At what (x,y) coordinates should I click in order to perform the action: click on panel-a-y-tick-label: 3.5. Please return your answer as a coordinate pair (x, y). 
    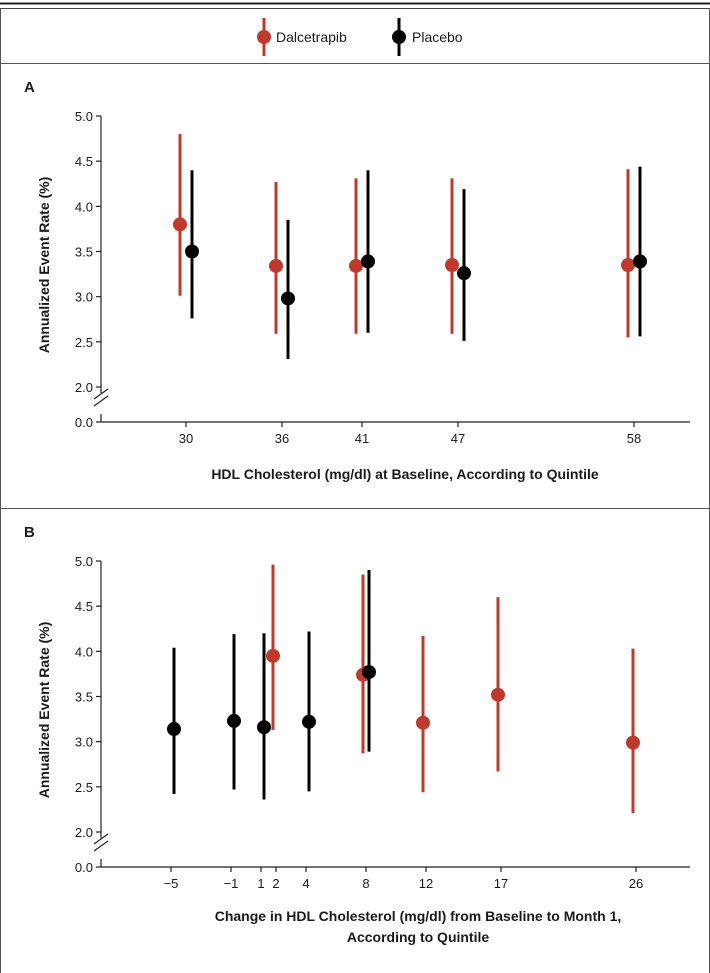
    Looking at the image, I should click on (84, 252).